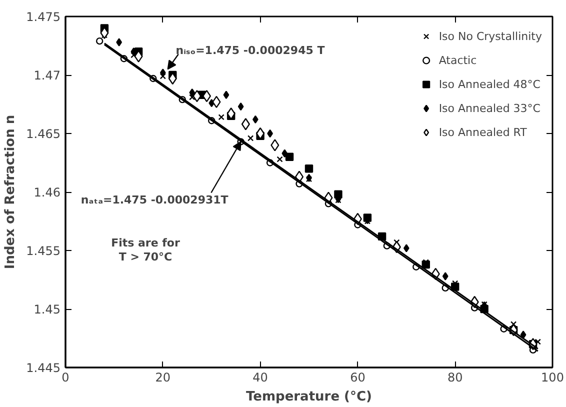  What do you see at coordinates (43, 134) in the screenshot?
I see `y-tick-label: 1.465` at bounding box center [43, 134].